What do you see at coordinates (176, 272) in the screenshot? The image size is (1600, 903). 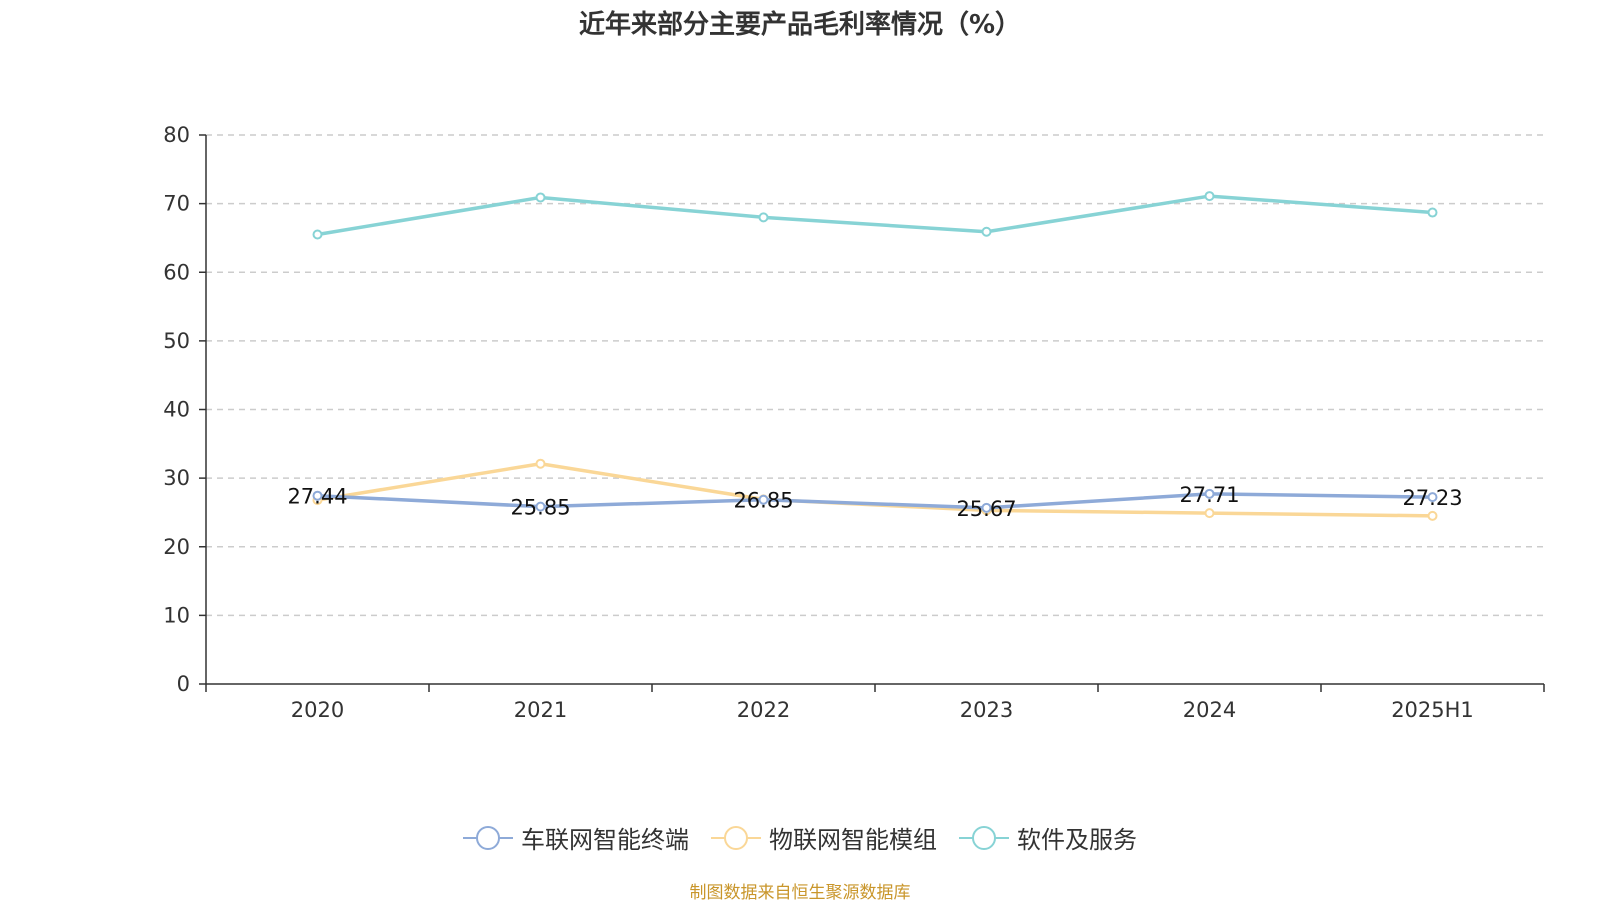 I see `y-tick-label: 60` at bounding box center [176, 272].